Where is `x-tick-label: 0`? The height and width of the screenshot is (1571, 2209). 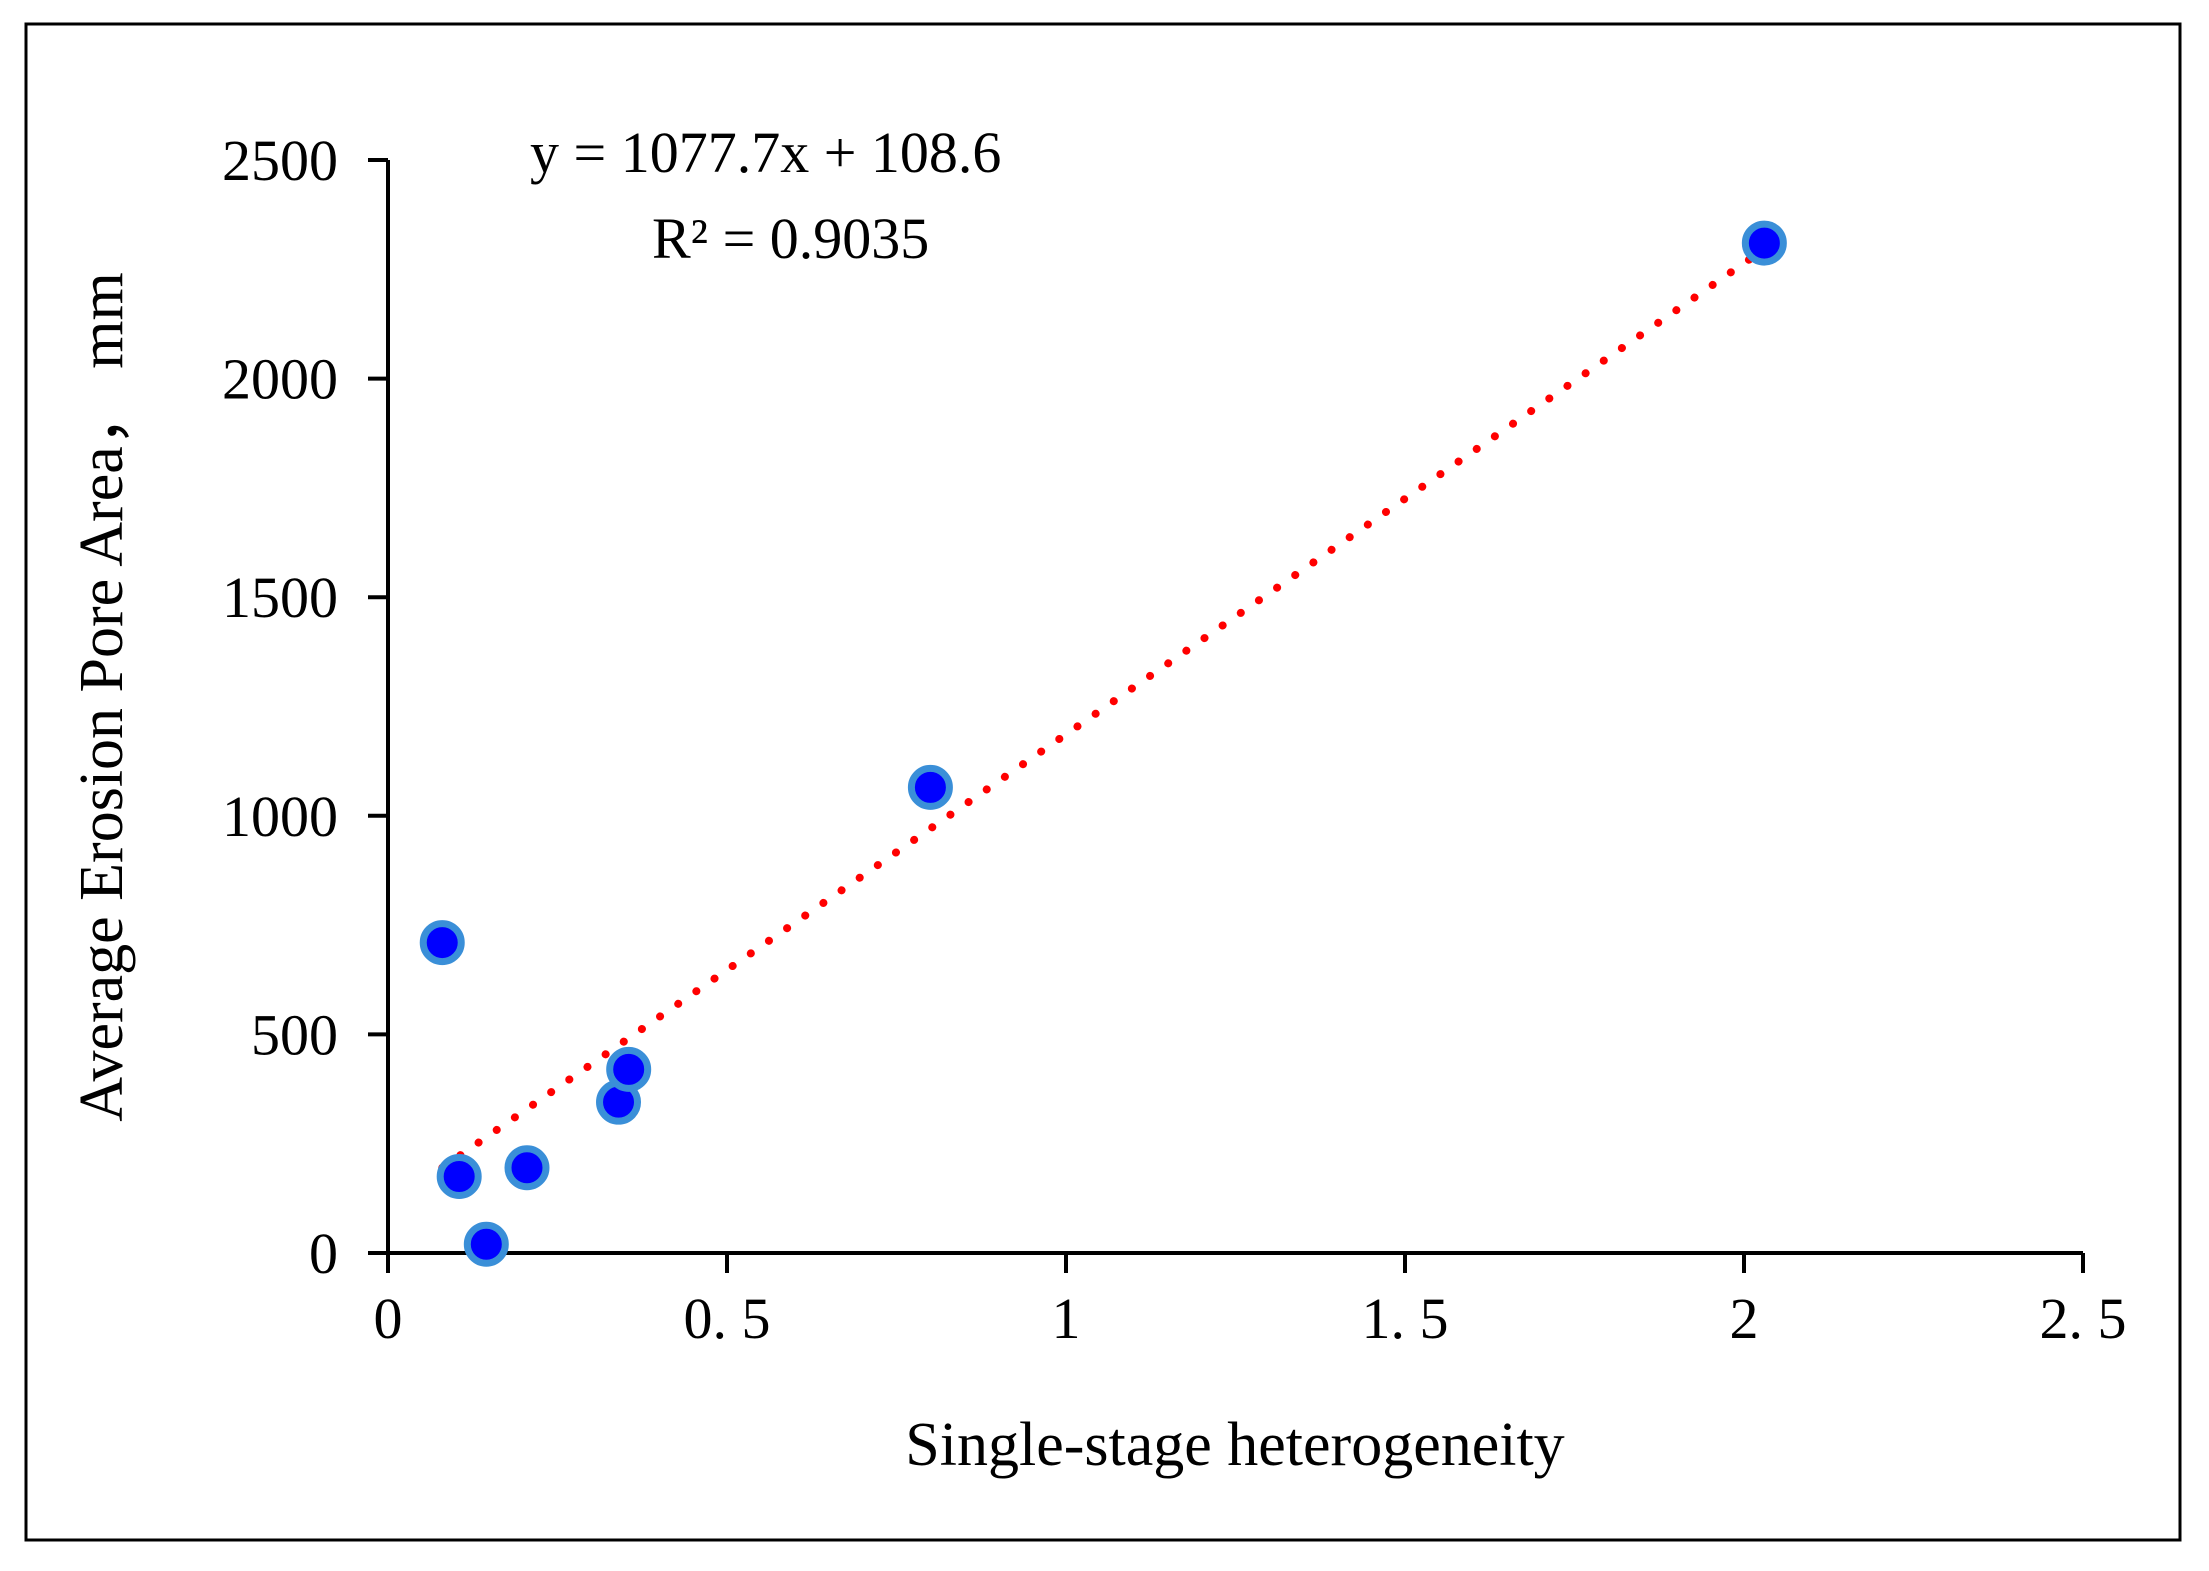
x-tick-label: 0 is located at coordinates (388, 1318).